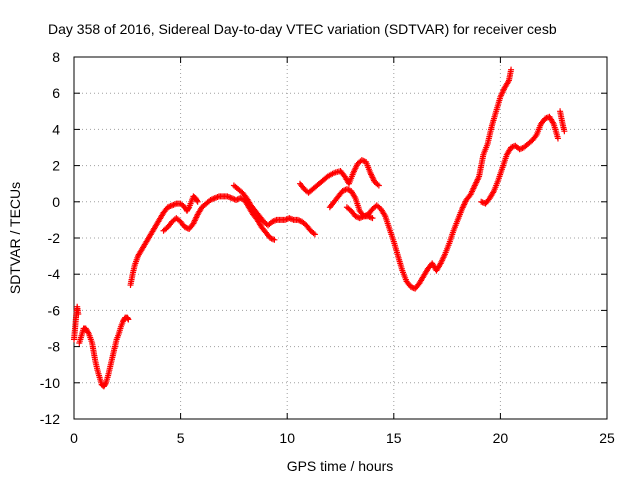 This screenshot has width=640, height=480. I want to click on x-tick-label: 0, so click(74, 438).